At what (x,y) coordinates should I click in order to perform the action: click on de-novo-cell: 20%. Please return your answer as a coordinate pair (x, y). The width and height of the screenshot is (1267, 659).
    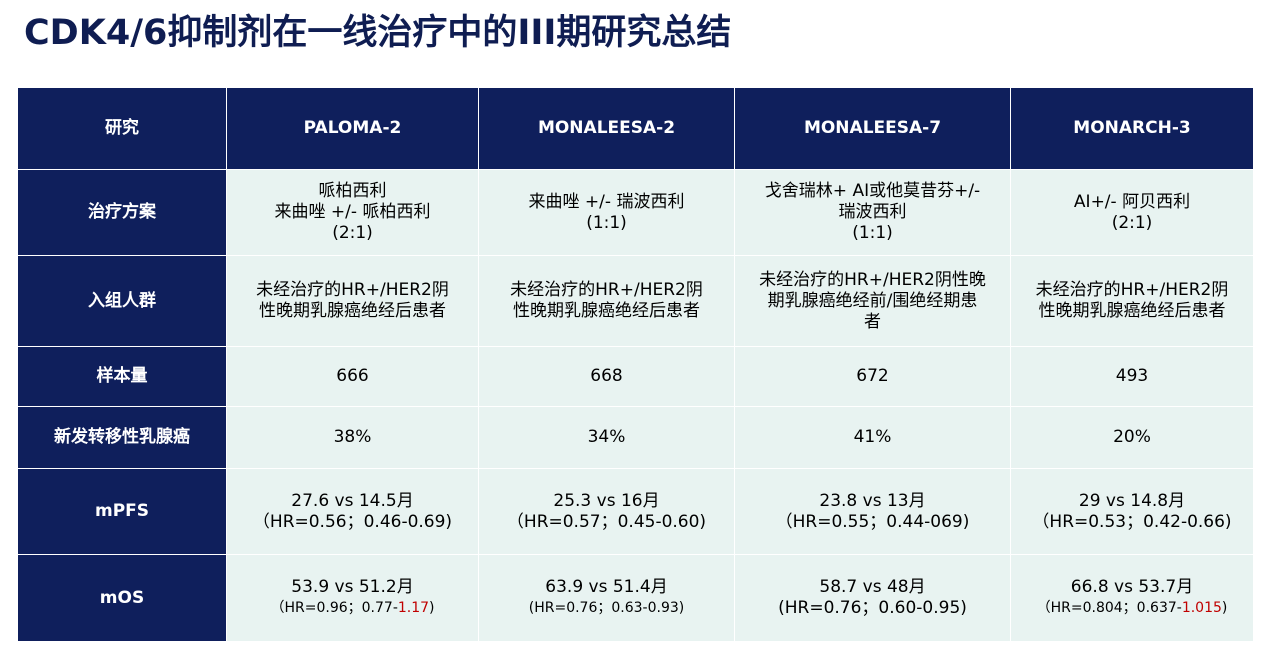
    Looking at the image, I should click on (1132, 437).